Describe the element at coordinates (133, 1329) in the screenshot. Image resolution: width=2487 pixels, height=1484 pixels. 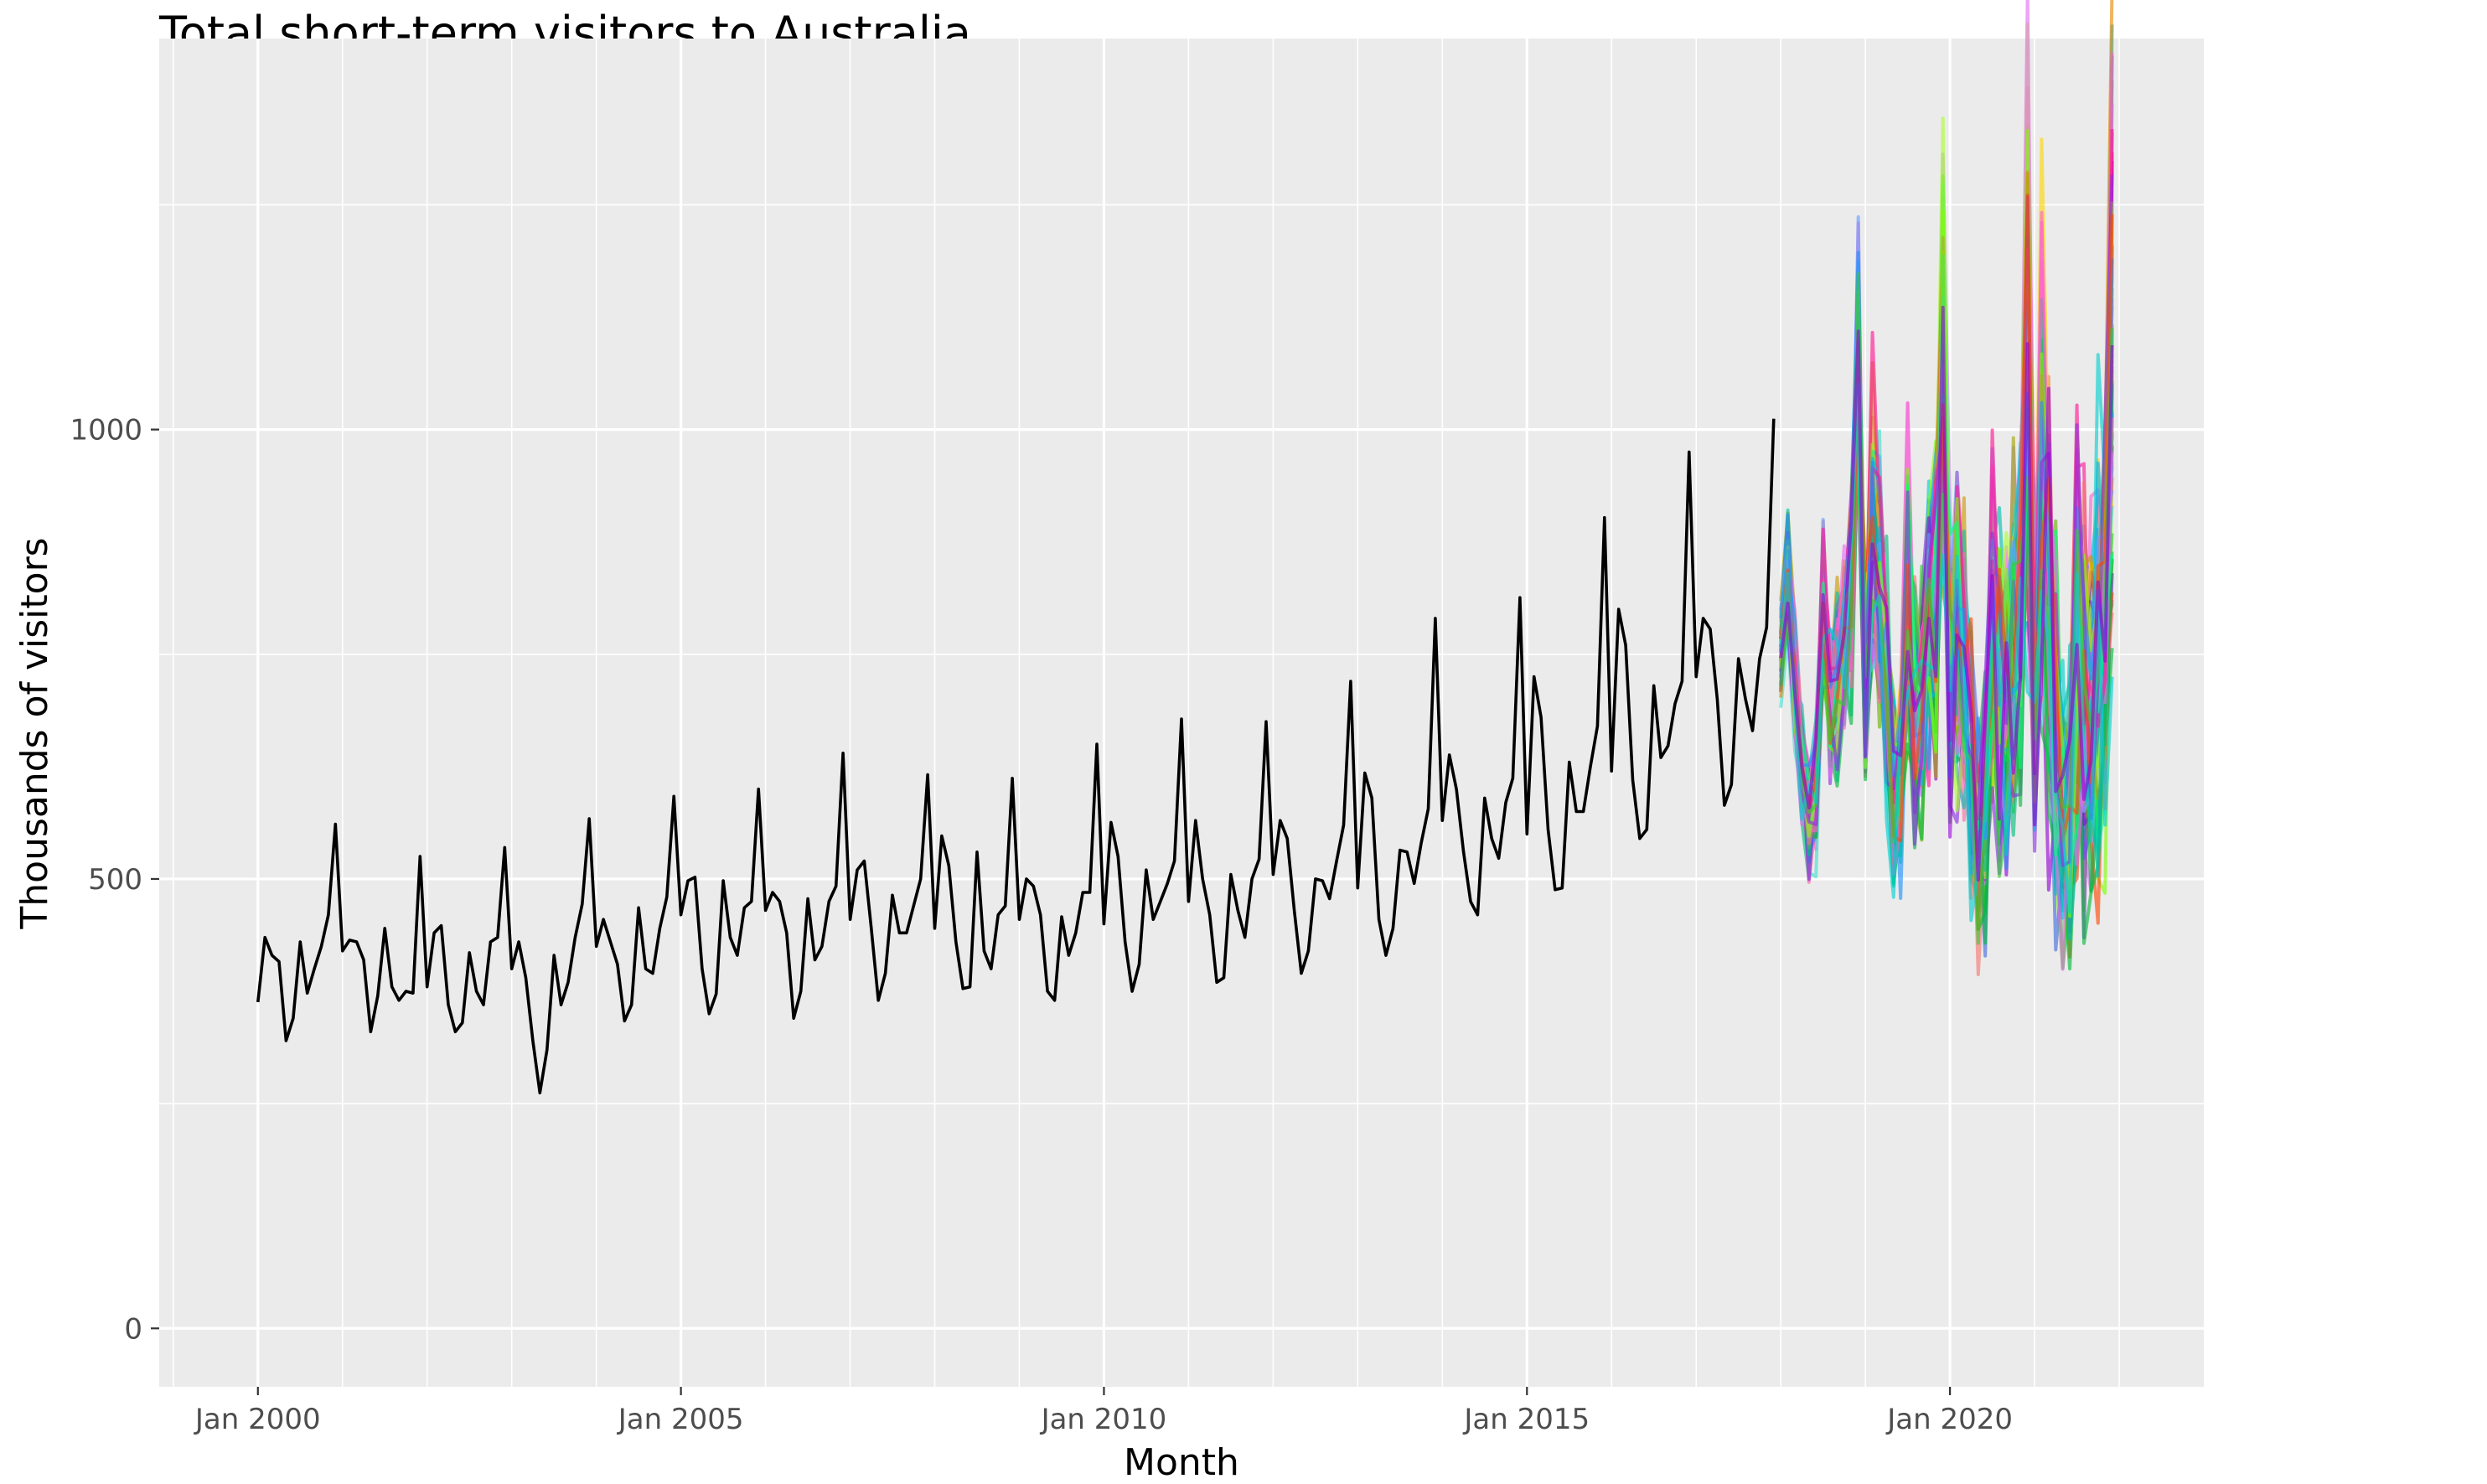
I see `y-tick-label: 0` at that location.